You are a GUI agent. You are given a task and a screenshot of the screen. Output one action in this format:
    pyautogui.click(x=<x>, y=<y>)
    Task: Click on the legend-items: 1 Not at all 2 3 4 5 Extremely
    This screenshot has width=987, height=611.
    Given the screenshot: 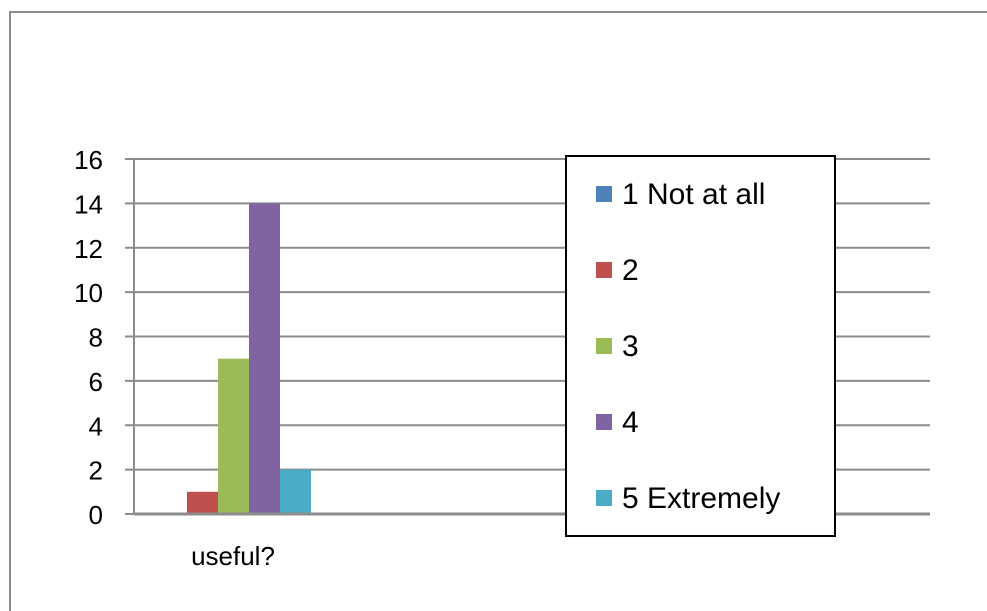 What is the action you would take?
    pyautogui.click(x=688, y=346)
    